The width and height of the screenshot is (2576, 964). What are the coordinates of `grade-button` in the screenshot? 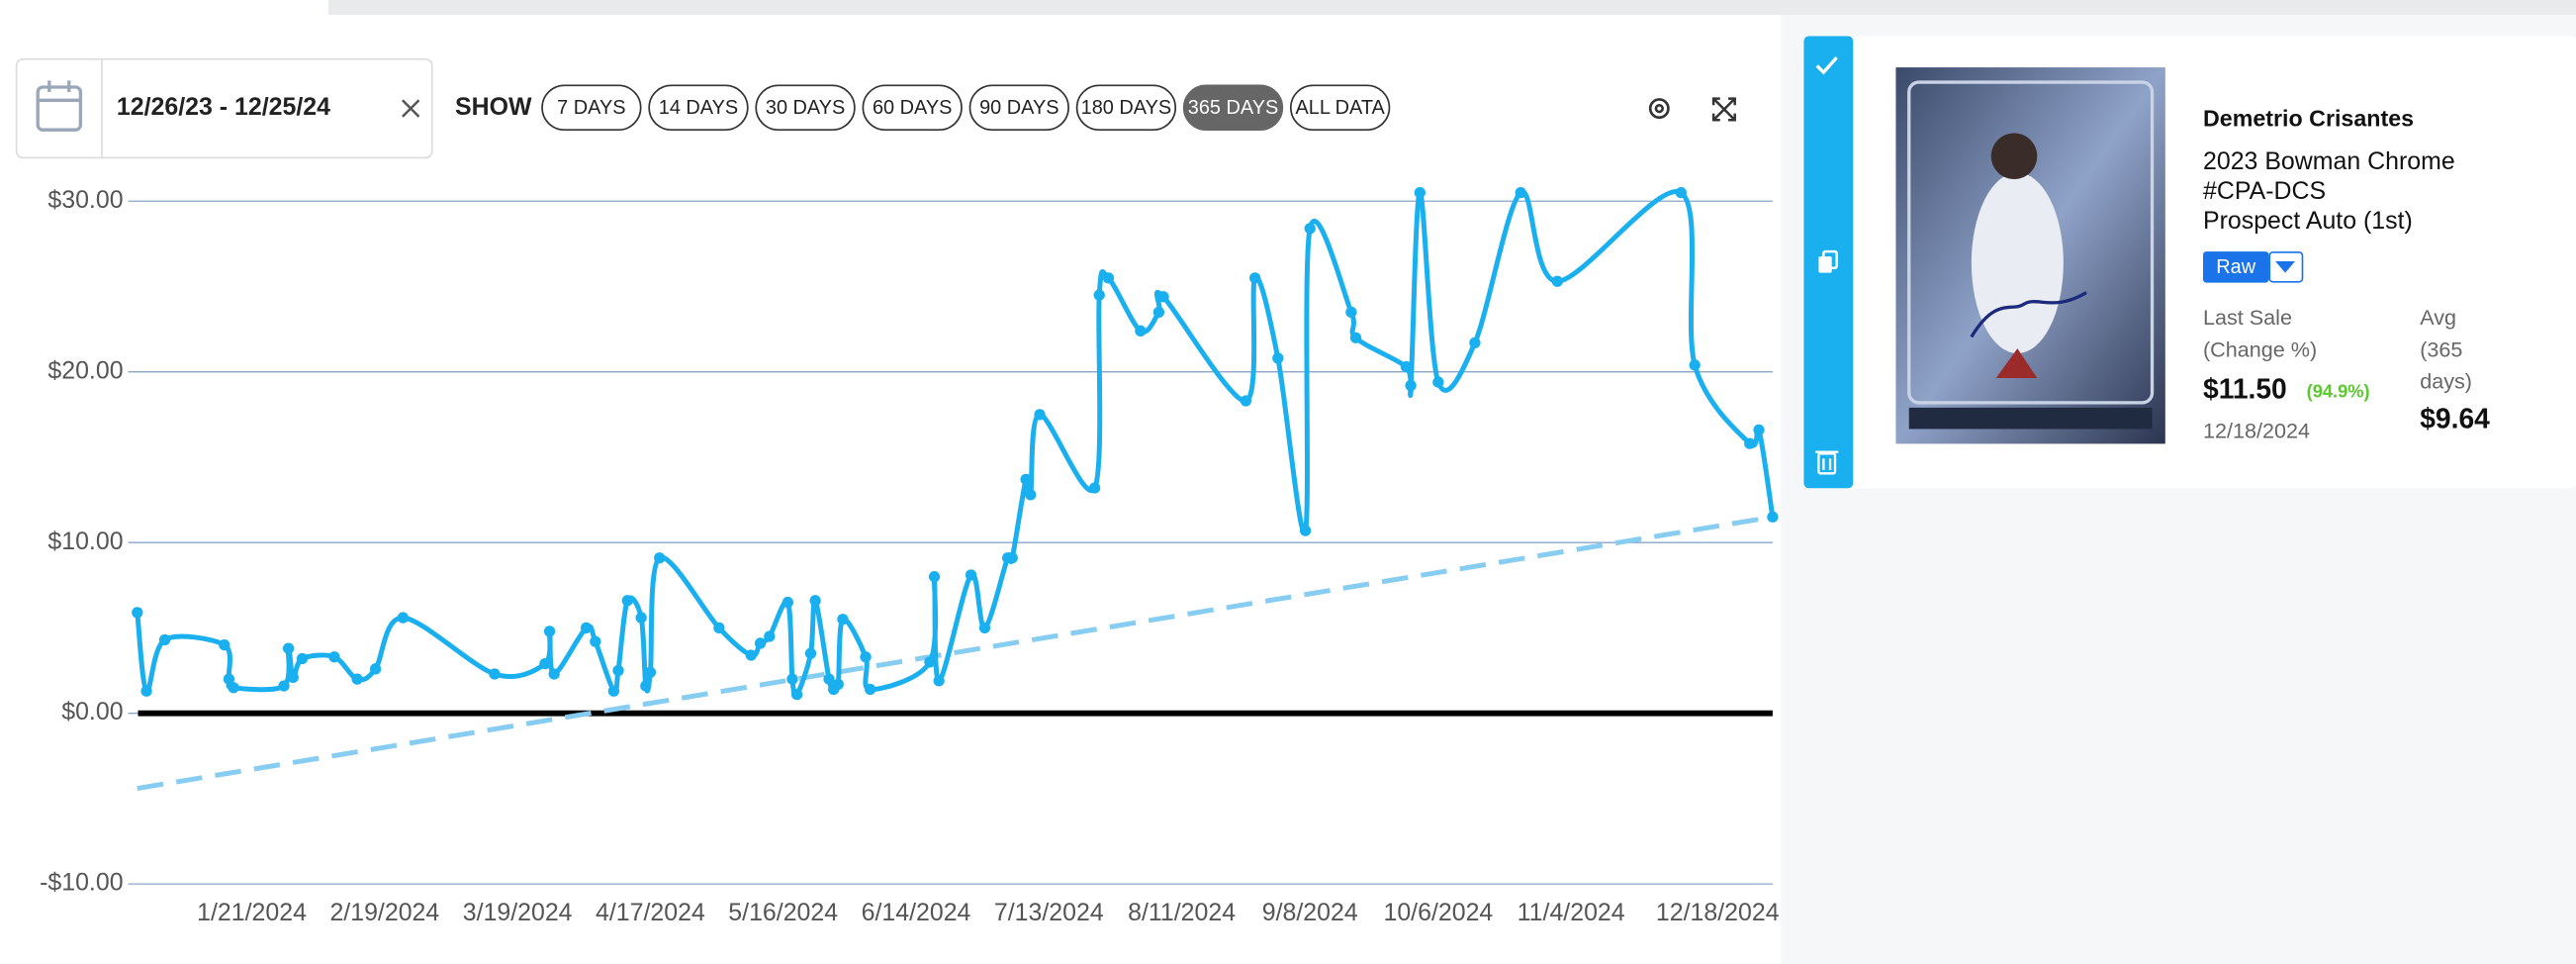 It's located at (2236, 267).